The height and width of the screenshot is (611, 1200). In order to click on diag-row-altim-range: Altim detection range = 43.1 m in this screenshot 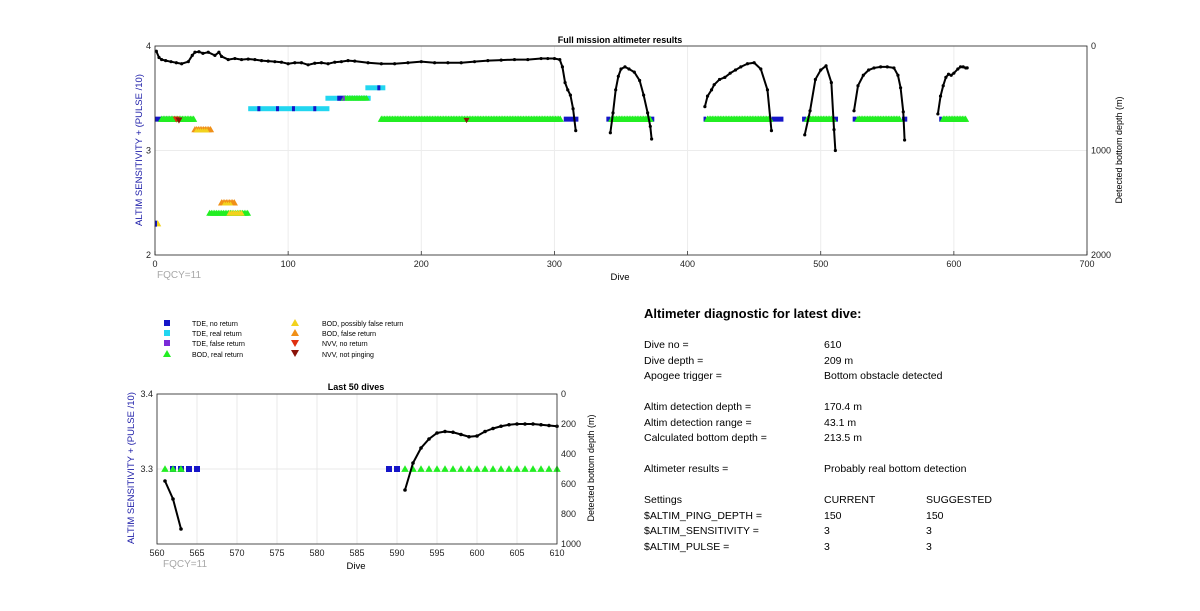, I will do `click(904, 425)`.